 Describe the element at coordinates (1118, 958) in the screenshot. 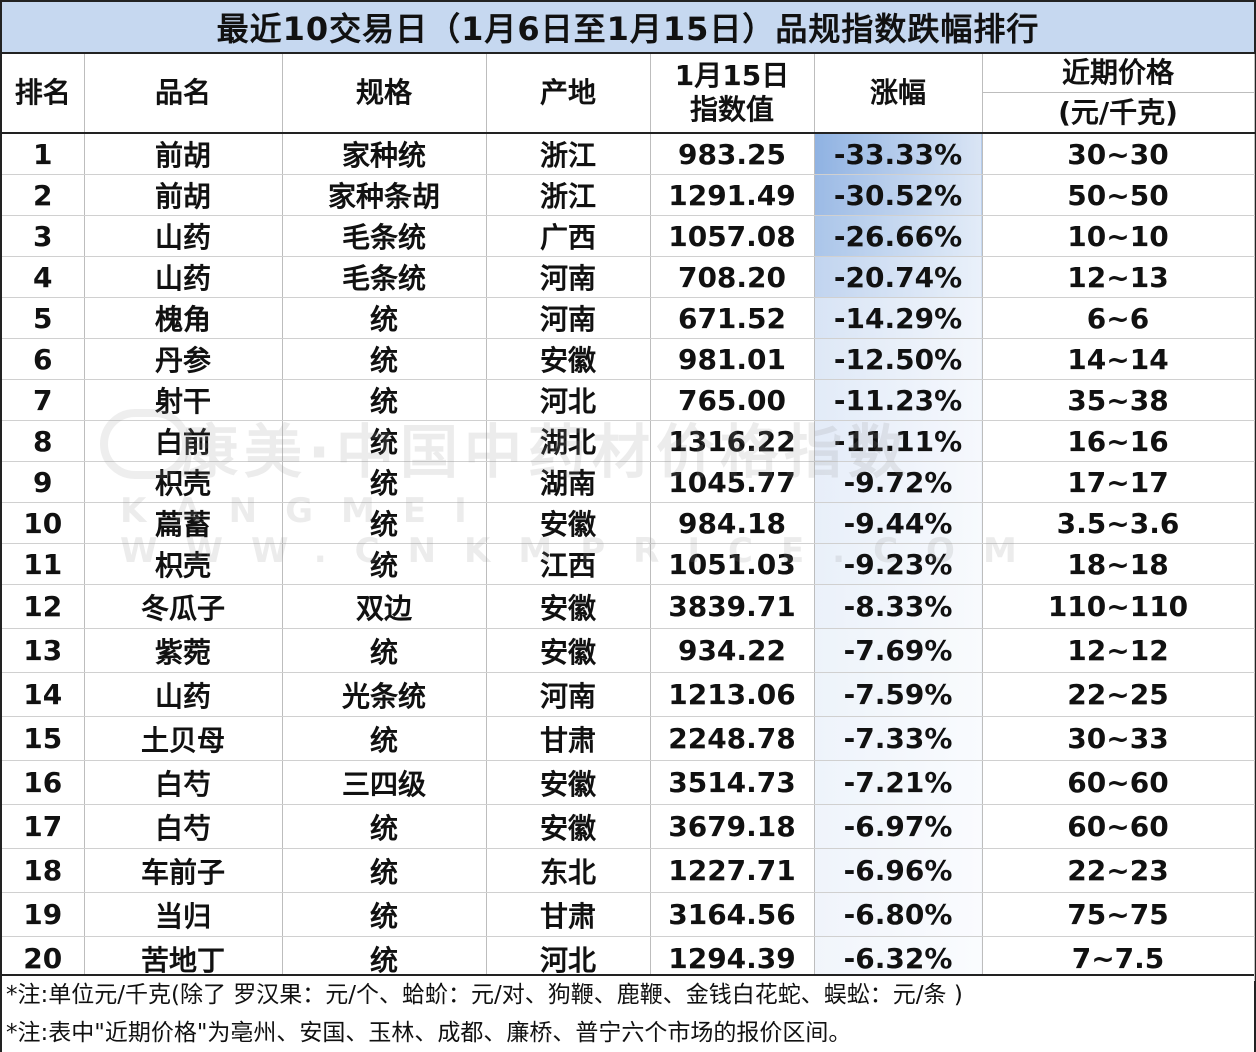

I see `cell-price: 7~7.5` at that location.